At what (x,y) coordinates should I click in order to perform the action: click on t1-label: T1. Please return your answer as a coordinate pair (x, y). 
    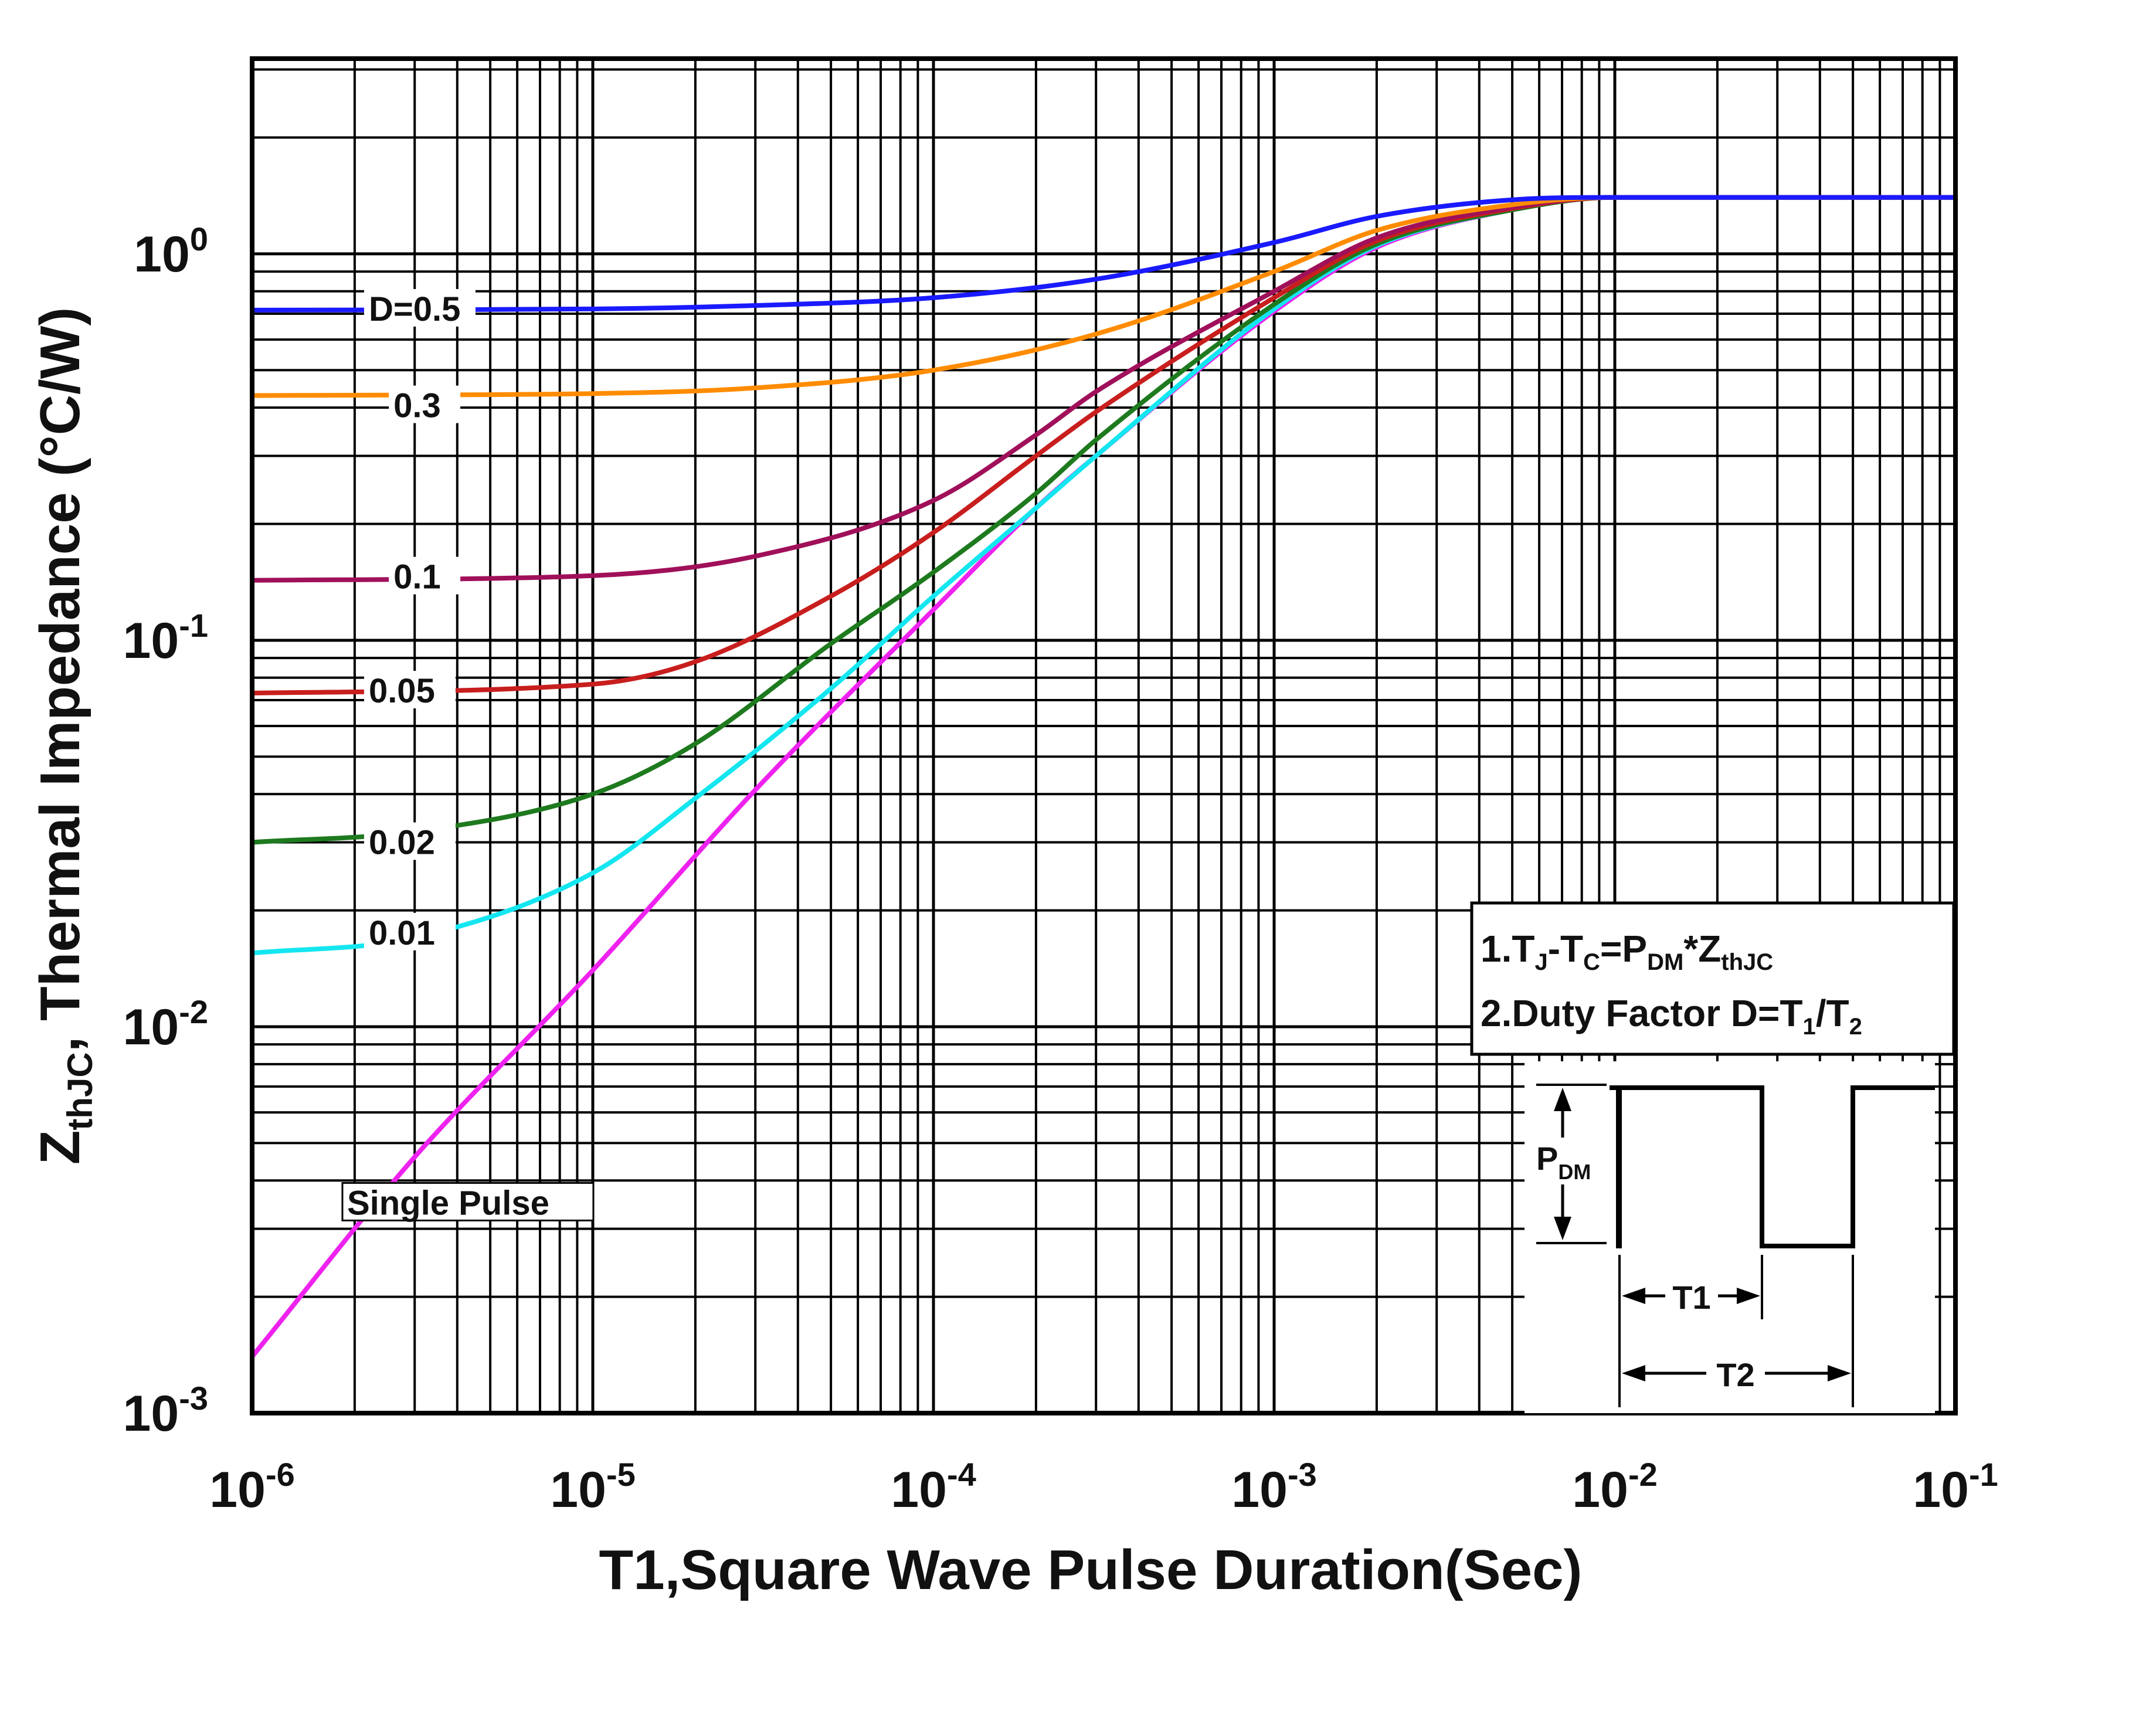
    Looking at the image, I should click on (1691, 1297).